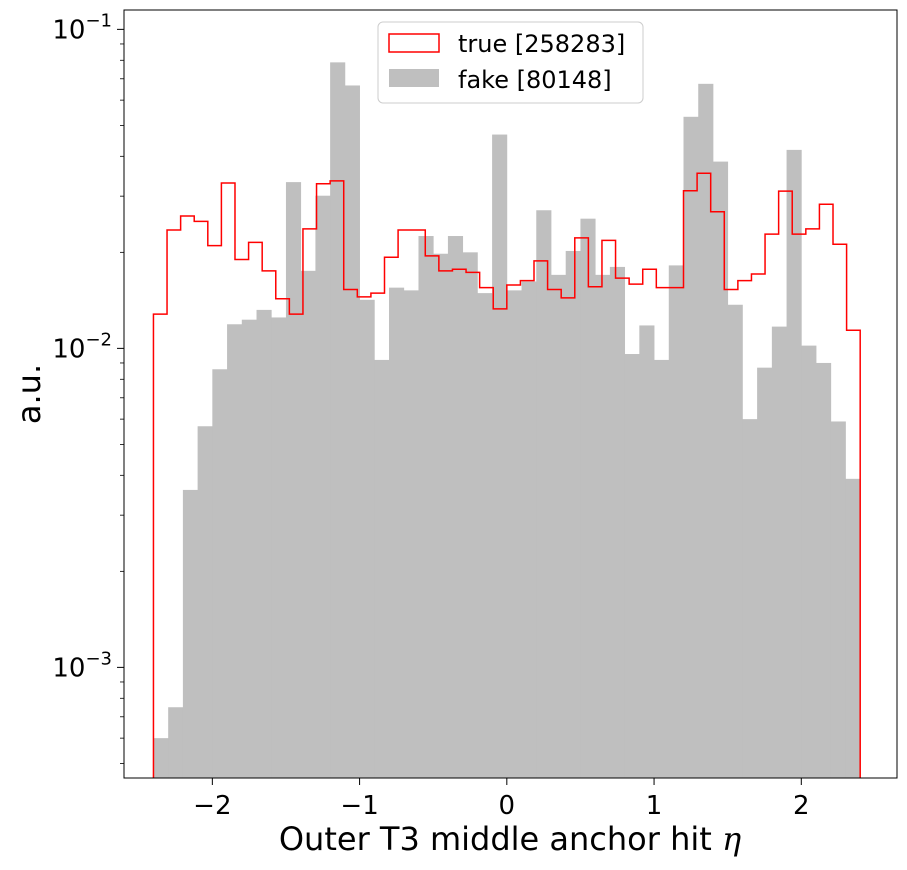  I want to click on x-axis-label-symbol: η, so click(731, 839).